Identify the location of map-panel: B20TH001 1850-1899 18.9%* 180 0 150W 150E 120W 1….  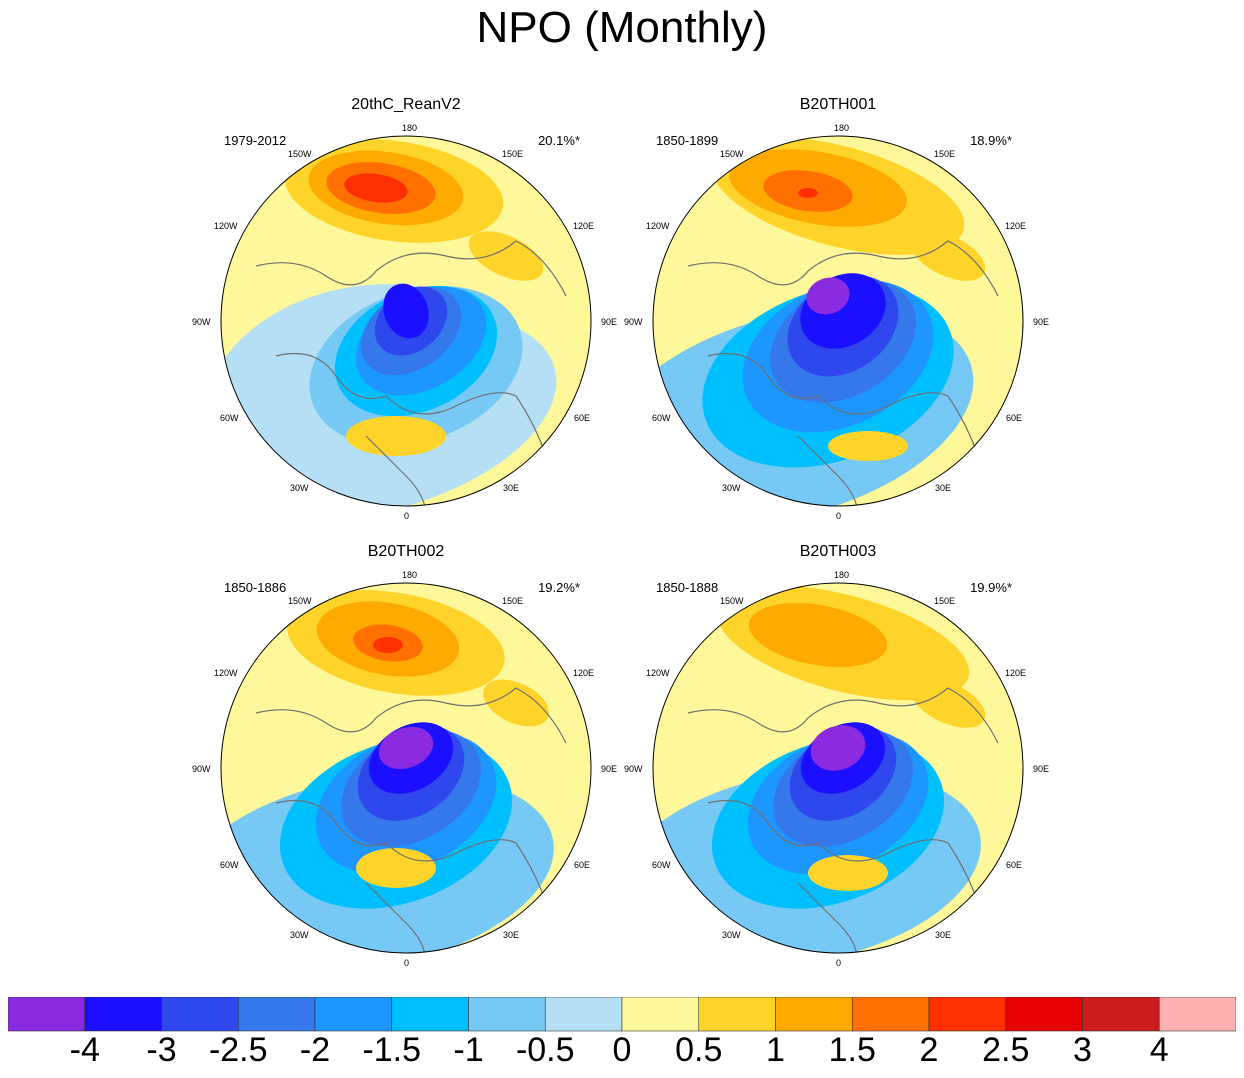
(846, 311).